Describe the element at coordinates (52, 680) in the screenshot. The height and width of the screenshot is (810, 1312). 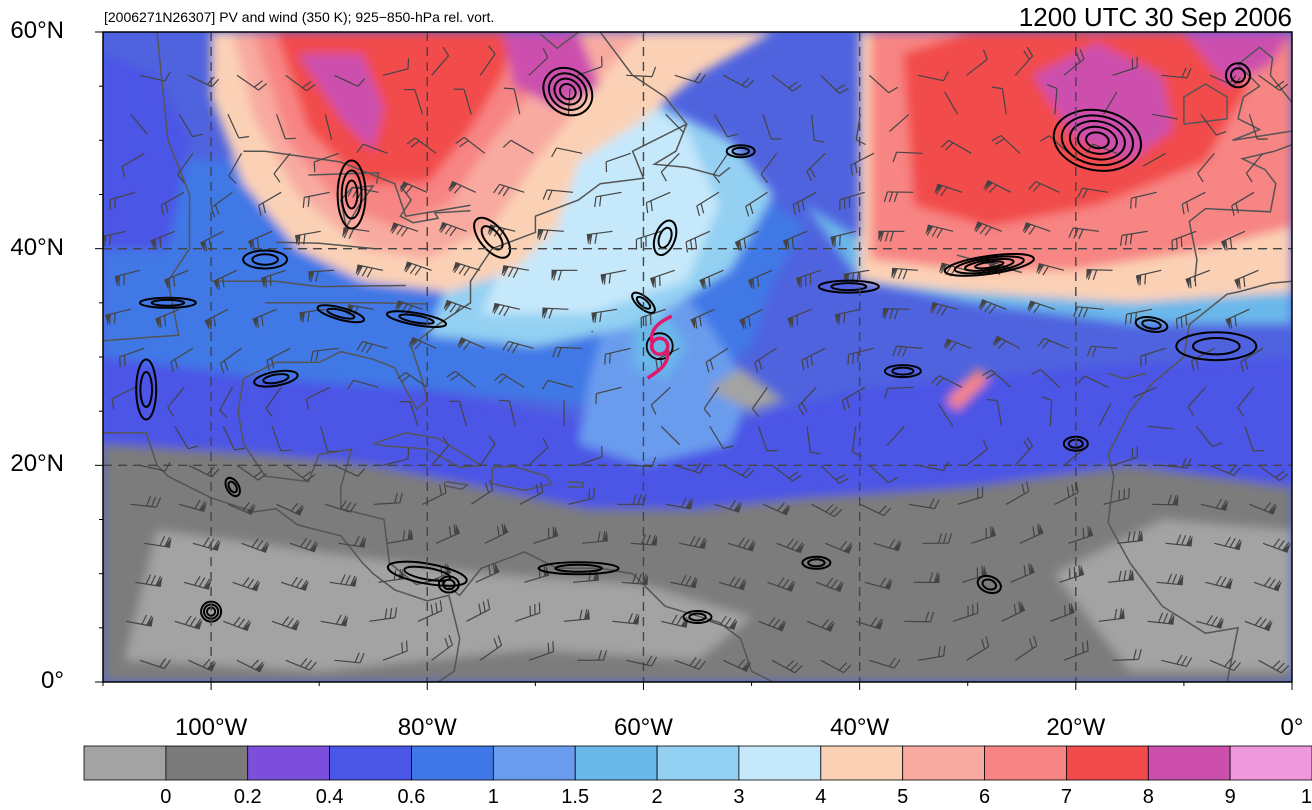
I see `lat-label: 0°` at that location.